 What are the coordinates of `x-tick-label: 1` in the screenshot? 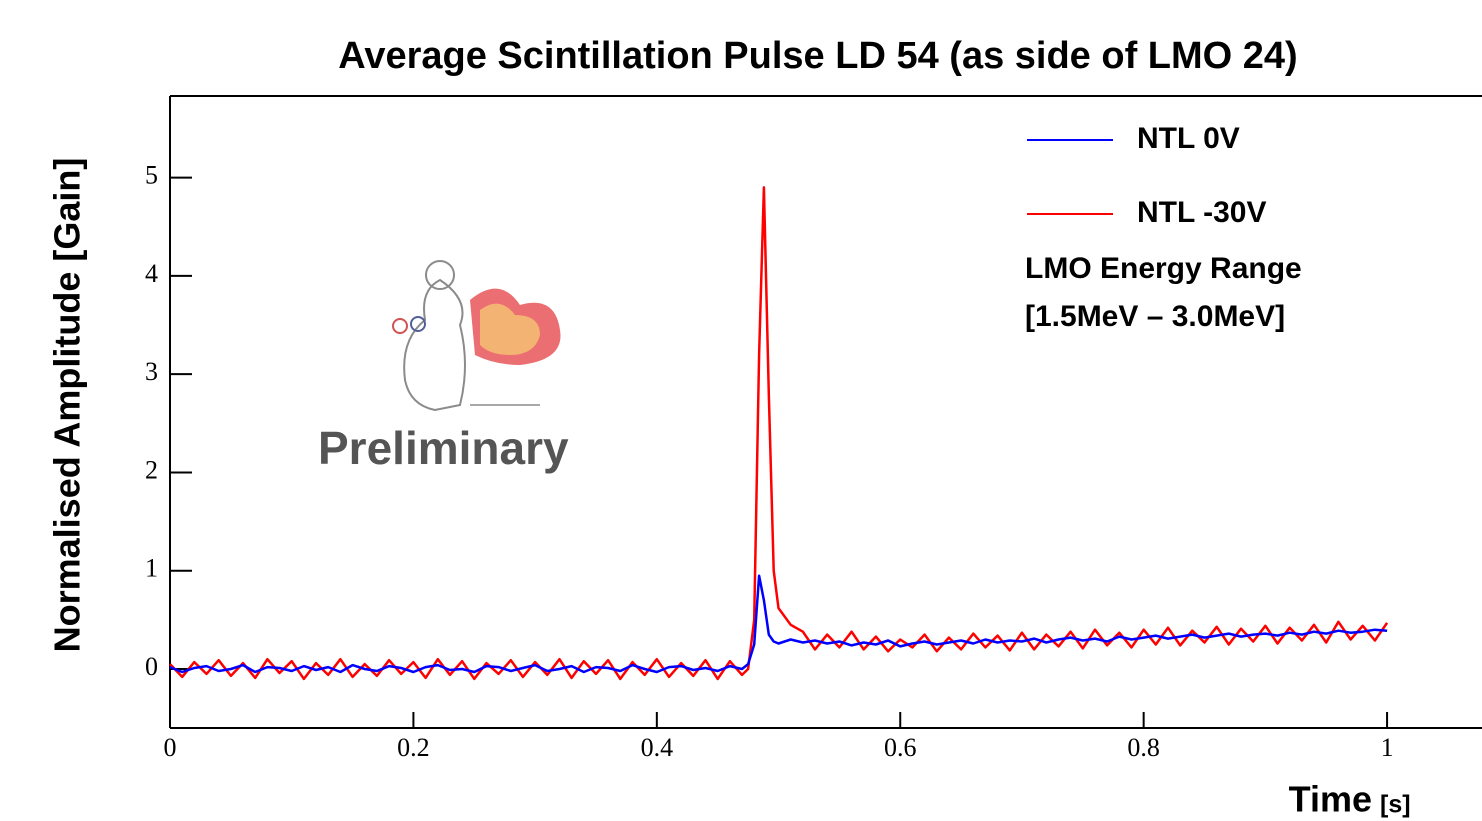 It's located at (1387, 747).